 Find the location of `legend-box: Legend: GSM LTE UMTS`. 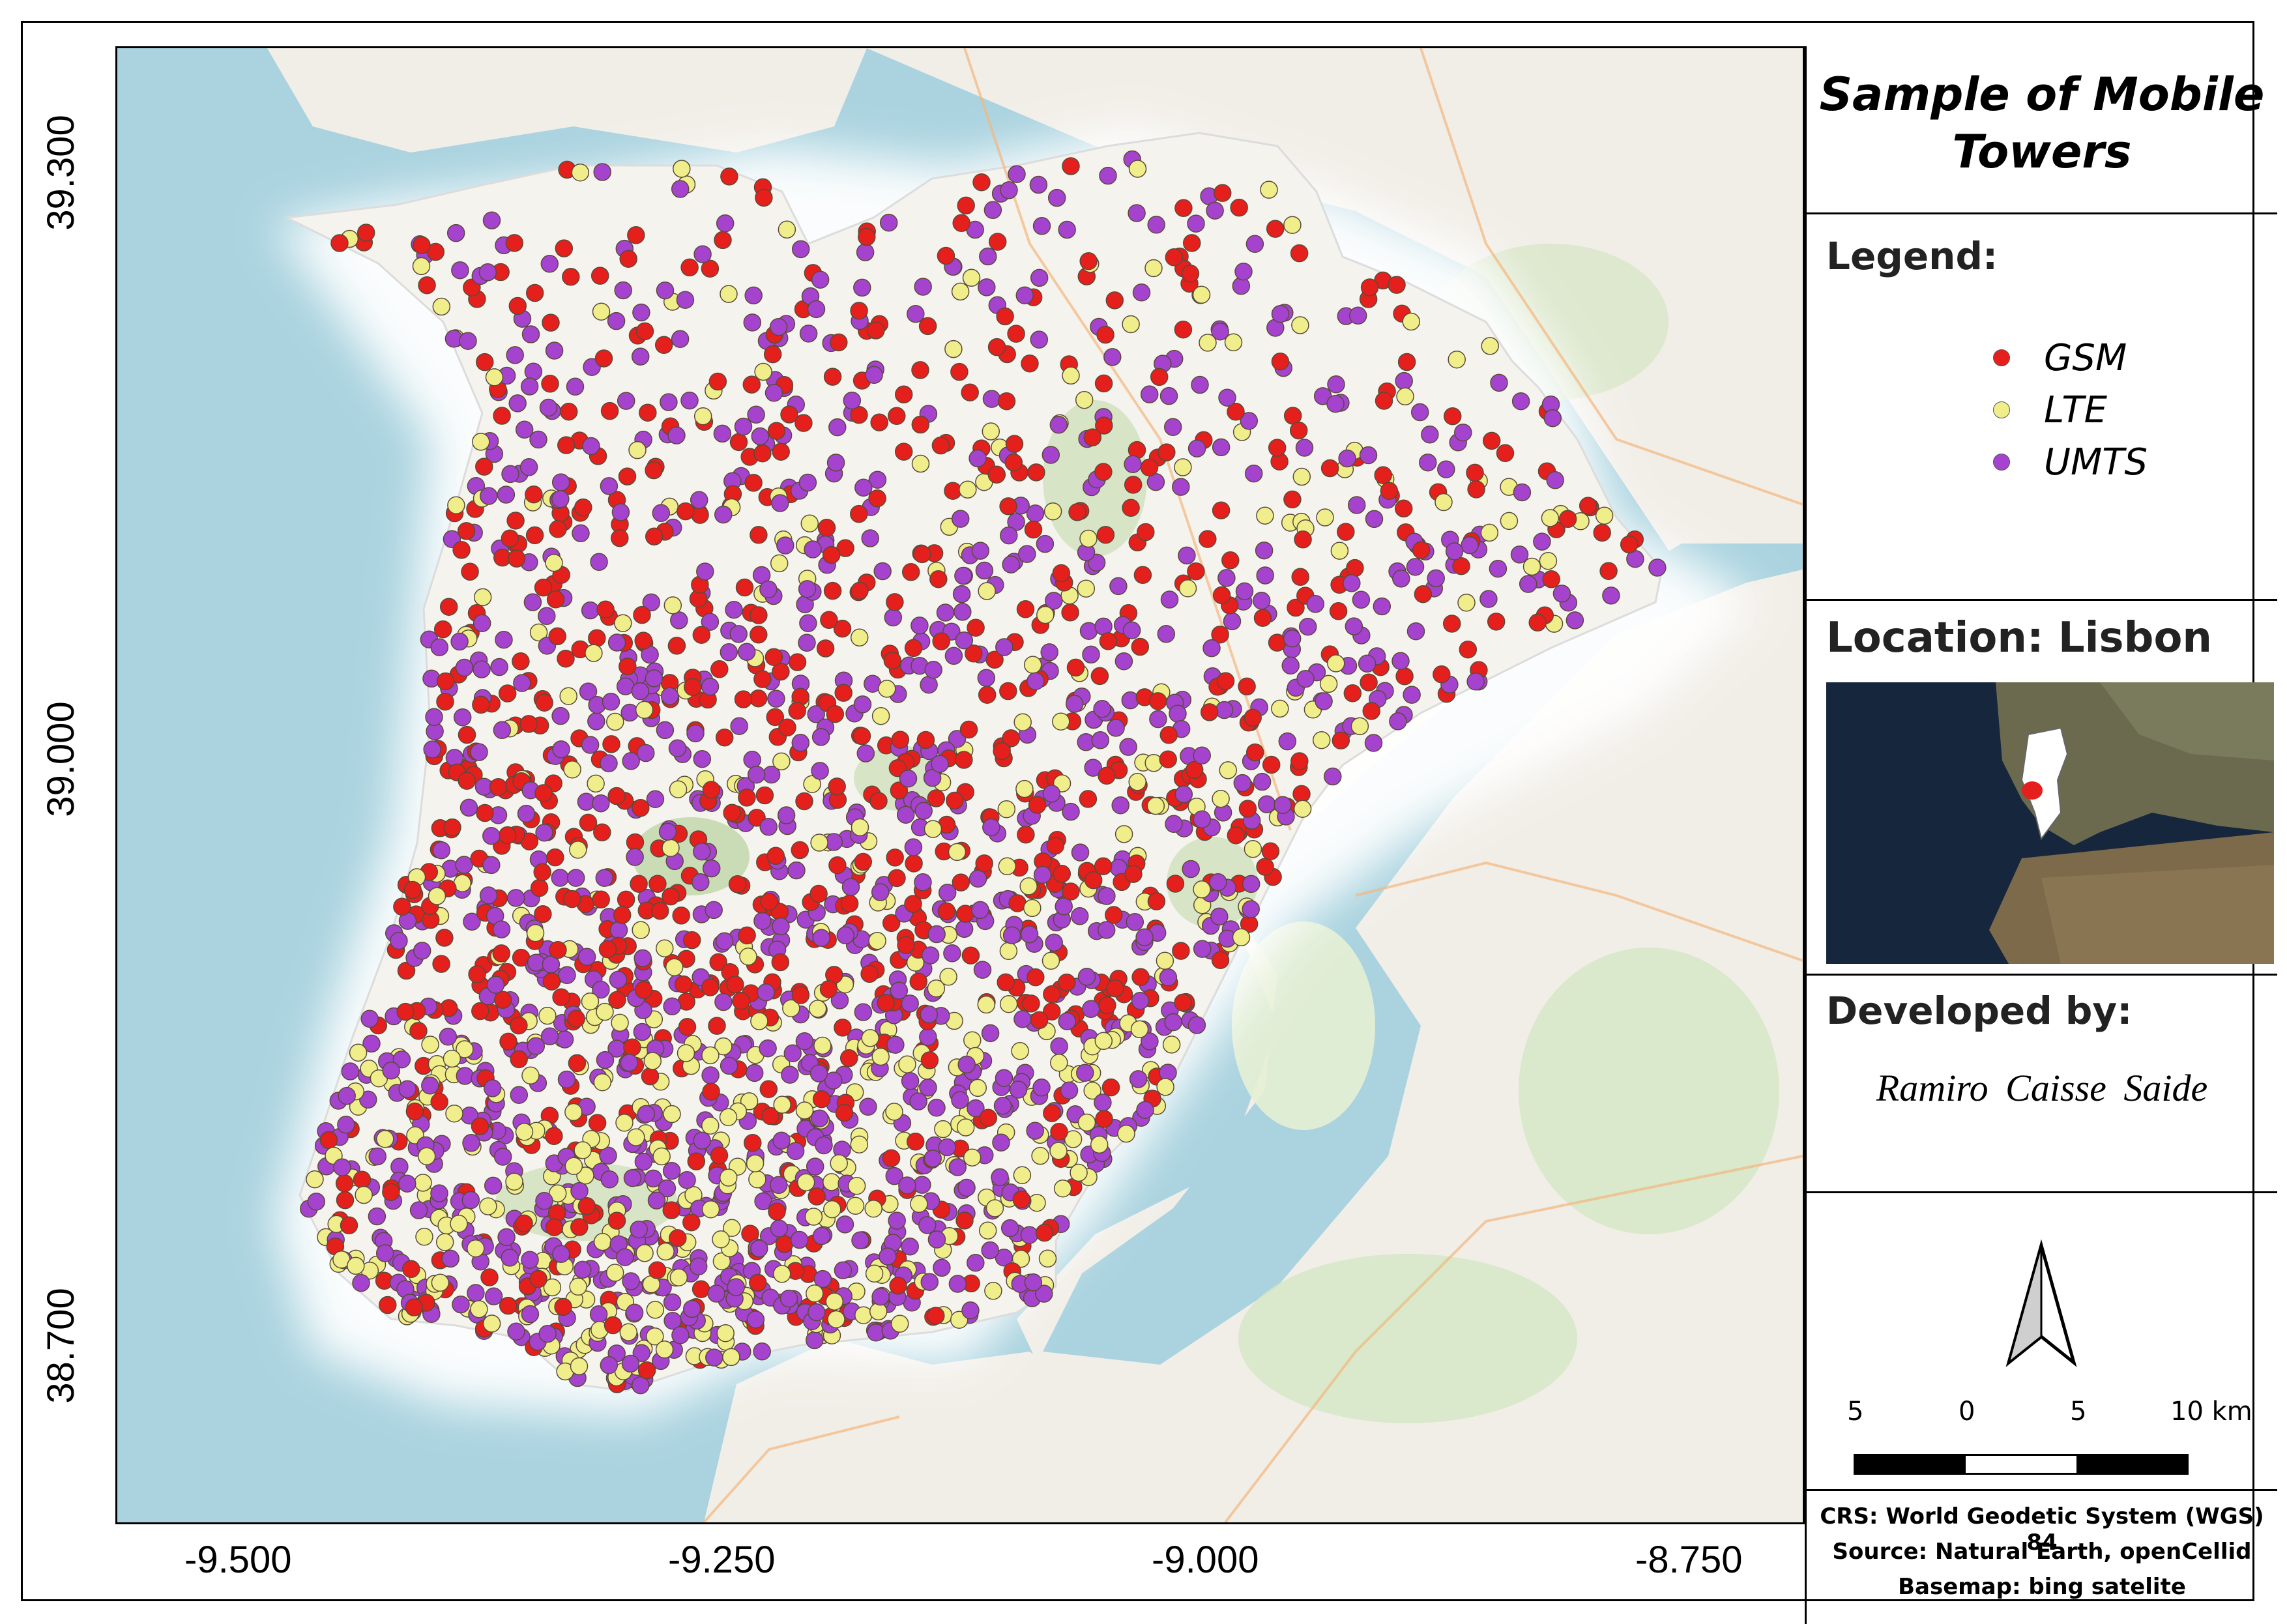

legend-box: Legend: GSM LTE UMTS is located at coordinates (2042, 408).